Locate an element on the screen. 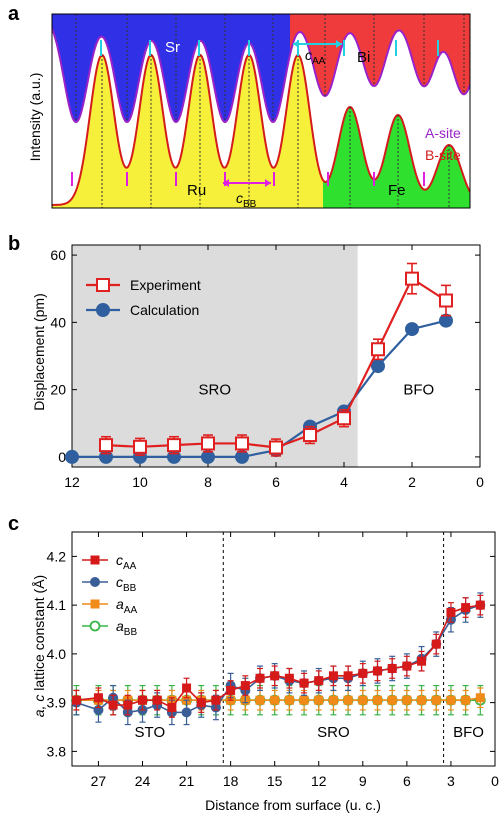  y-tick-label: 40 is located at coordinates (58, 322).